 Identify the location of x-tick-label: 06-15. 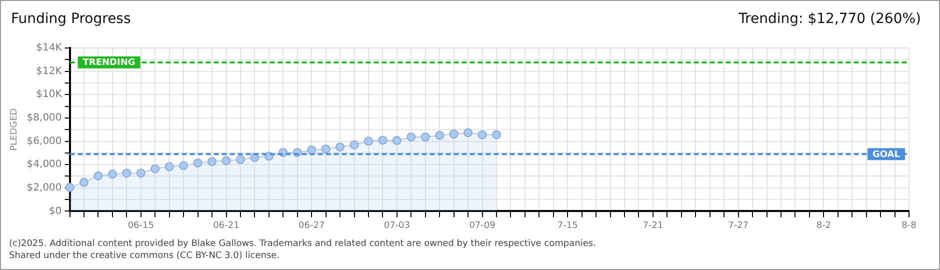
(141, 225).